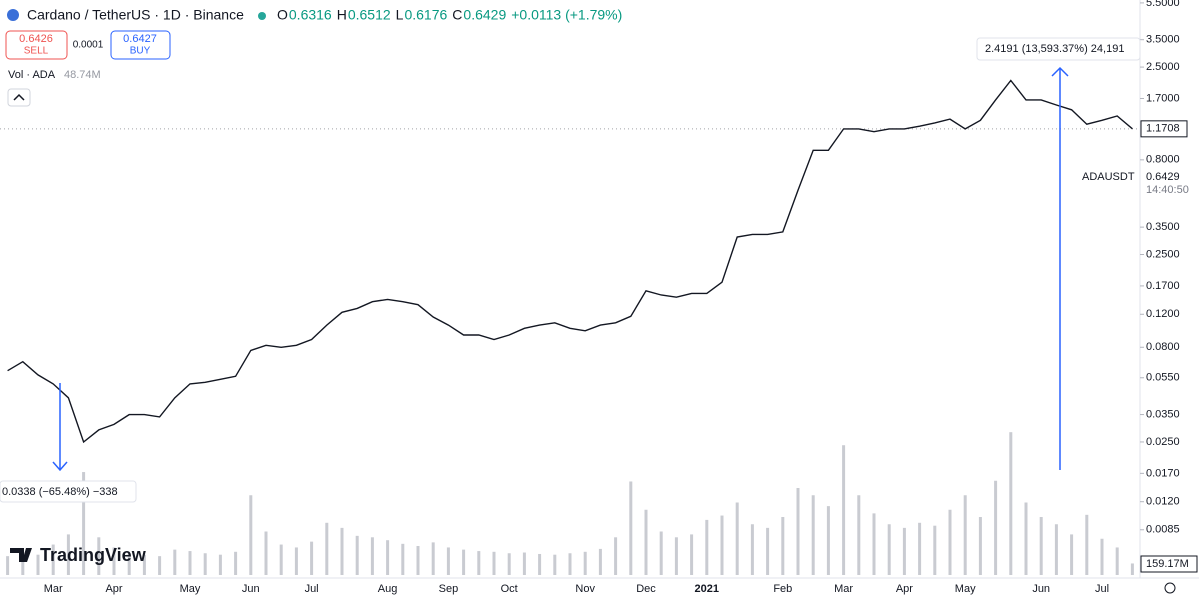  I want to click on watermark-logo, so click(21, 555).